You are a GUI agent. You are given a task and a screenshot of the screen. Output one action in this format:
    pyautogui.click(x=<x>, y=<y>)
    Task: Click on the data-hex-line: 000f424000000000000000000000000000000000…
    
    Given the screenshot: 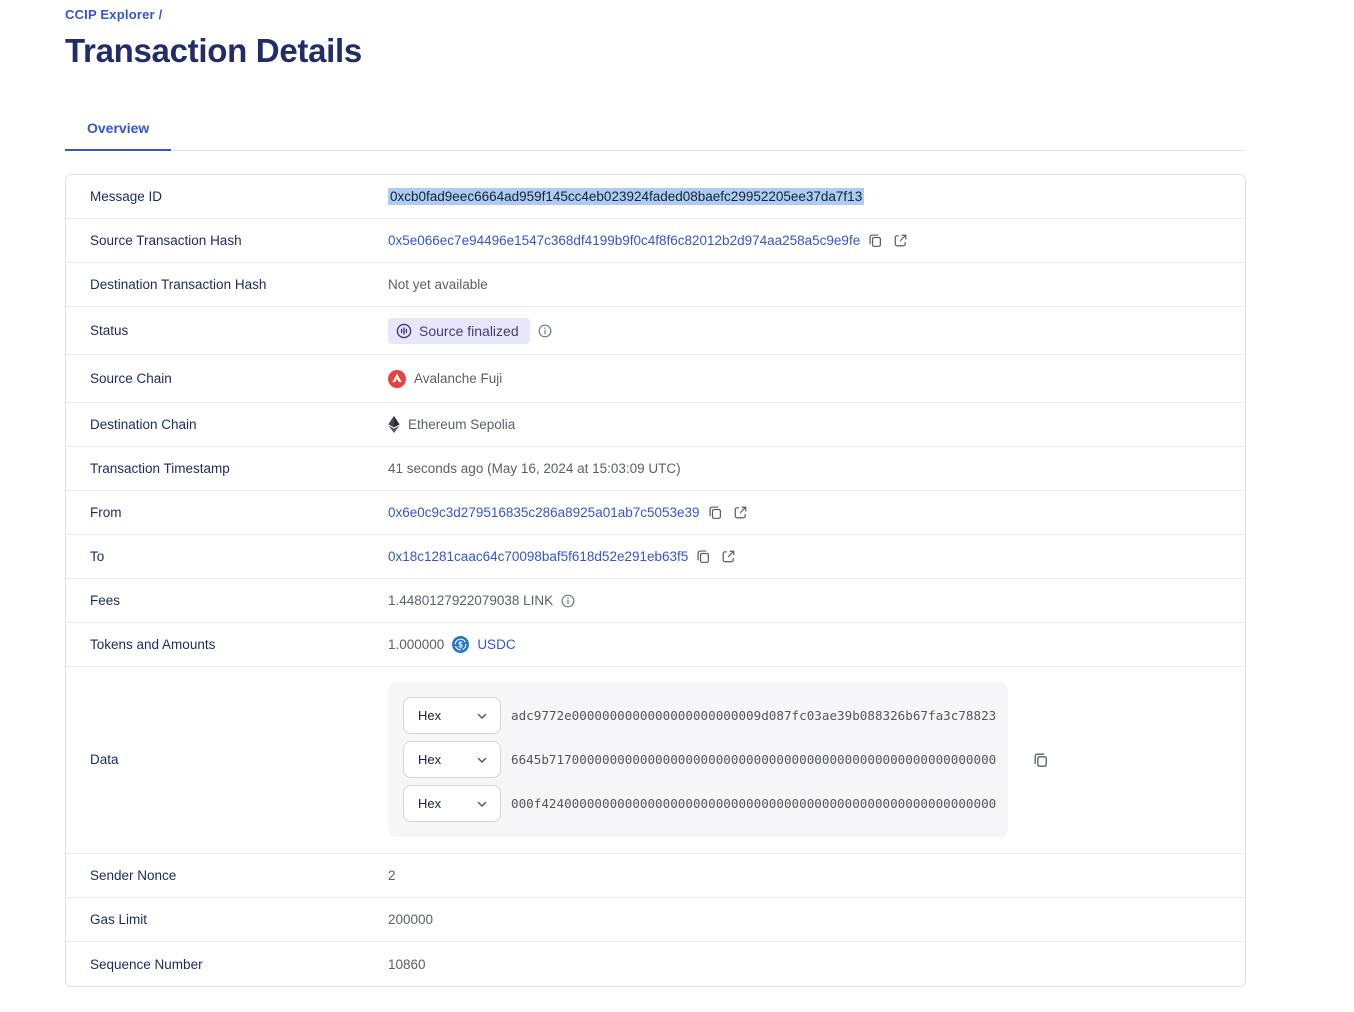 What is the action you would take?
    pyautogui.click(x=754, y=803)
    